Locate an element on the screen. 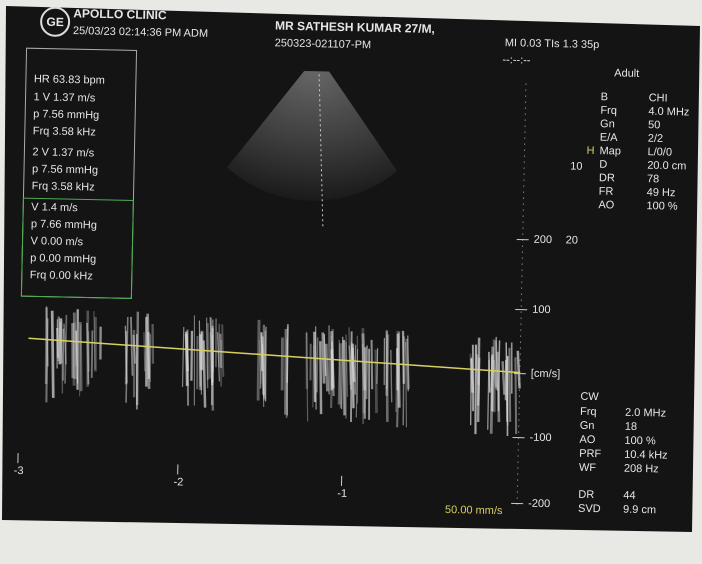 This screenshot has width=702, height=564. clinic: APOLLO CLINIC is located at coordinates (120, 14).